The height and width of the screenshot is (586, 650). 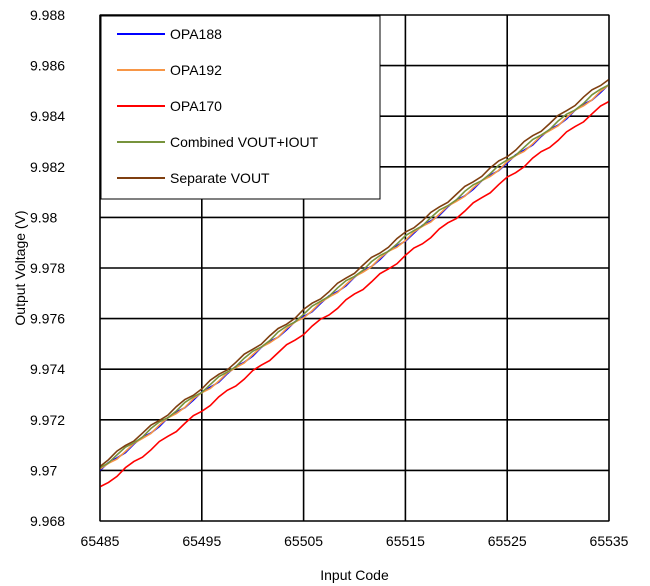 I want to click on y-tick-label: 9.978, so click(x=47, y=268).